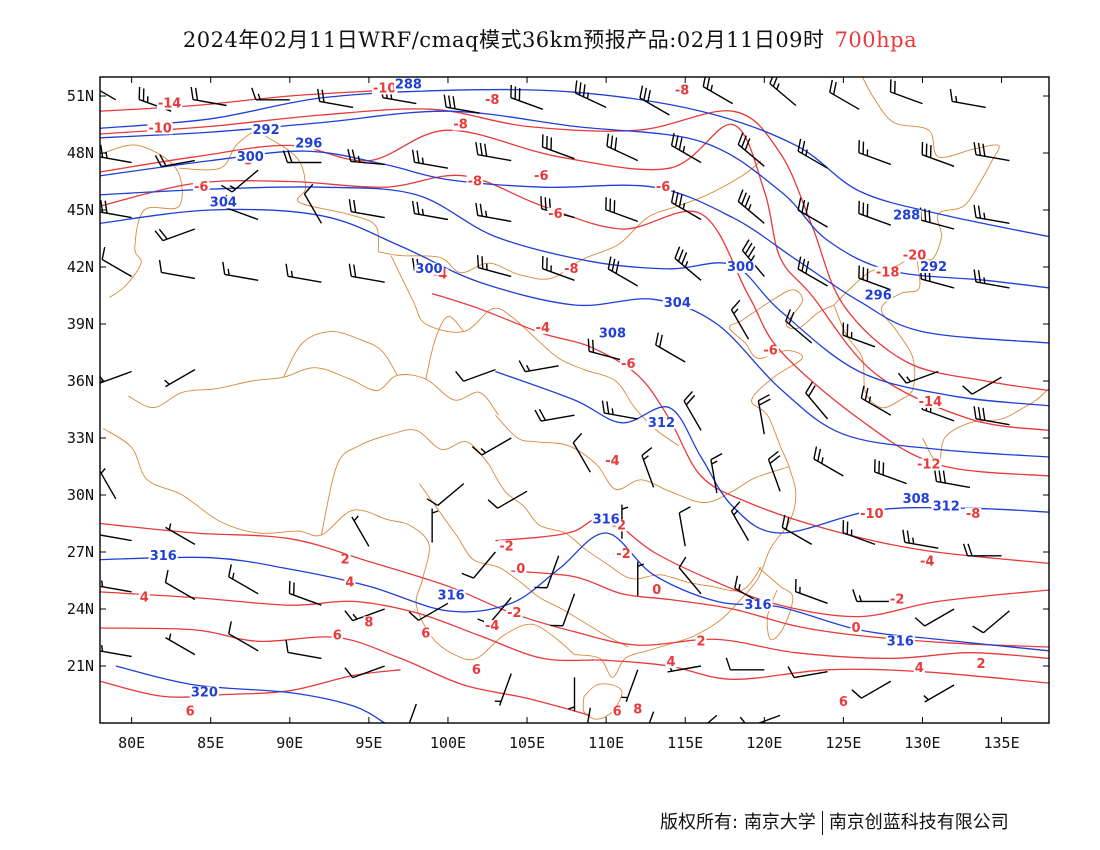 The image size is (1100, 850). What do you see at coordinates (888, 273) in the screenshot?
I see `temperature-contour-label: -18` at bounding box center [888, 273].